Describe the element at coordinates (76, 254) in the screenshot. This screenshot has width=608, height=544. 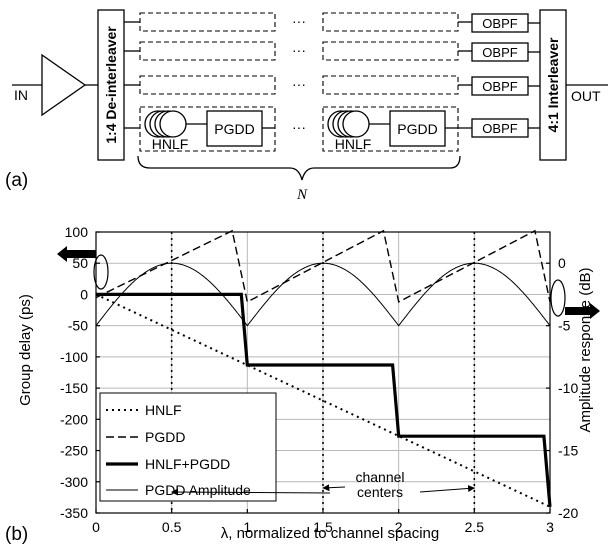
I see `left-axis-arrow-icon` at that location.